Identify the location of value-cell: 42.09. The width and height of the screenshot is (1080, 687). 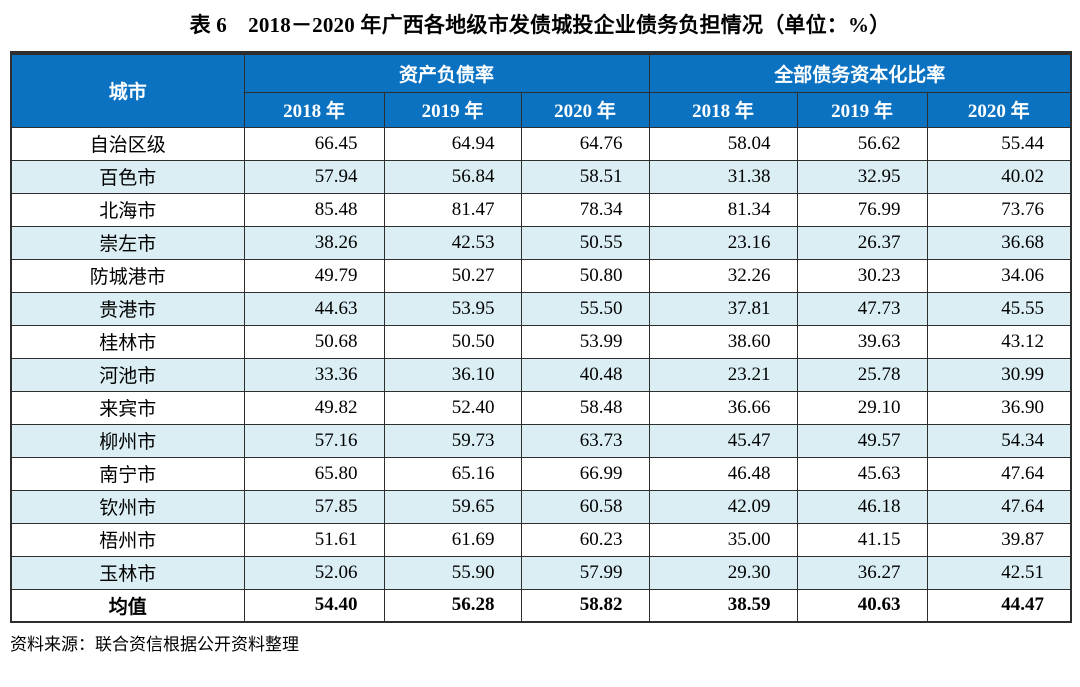
(723, 506).